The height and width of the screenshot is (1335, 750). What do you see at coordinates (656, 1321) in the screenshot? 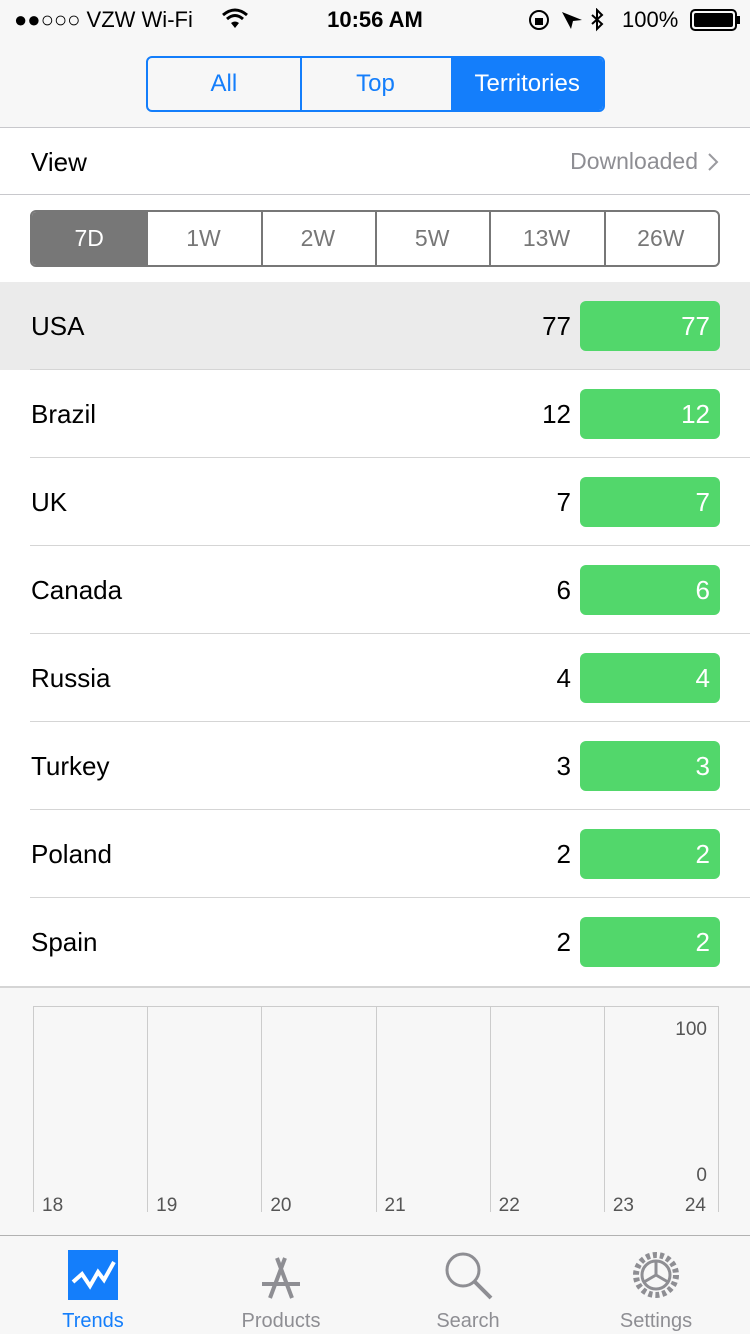
I see `tab-label: Settings` at bounding box center [656, 1321].